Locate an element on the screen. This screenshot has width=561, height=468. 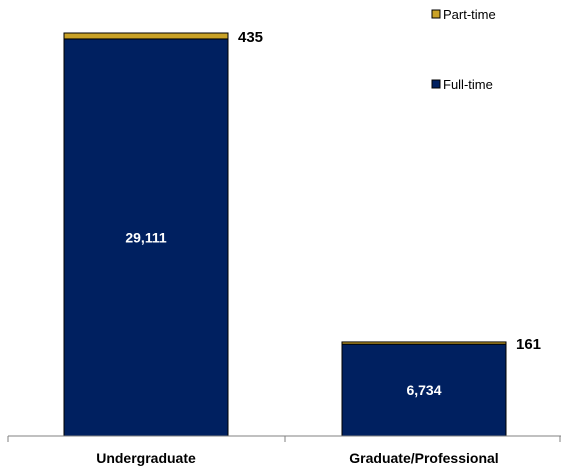
legend-label-full-time: Full-time is located at coordinates (468, 84).